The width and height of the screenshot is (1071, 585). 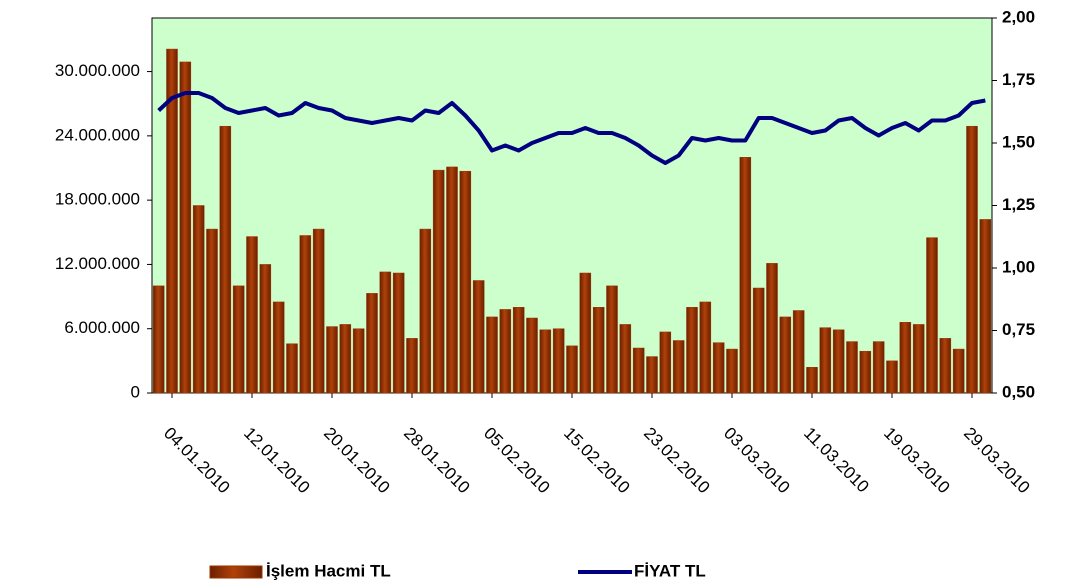 What do you see at coordinates (1018, 266) in the screenshot?
I see `y2-tick-label: 1,00` at bounding box center [1018, 266].